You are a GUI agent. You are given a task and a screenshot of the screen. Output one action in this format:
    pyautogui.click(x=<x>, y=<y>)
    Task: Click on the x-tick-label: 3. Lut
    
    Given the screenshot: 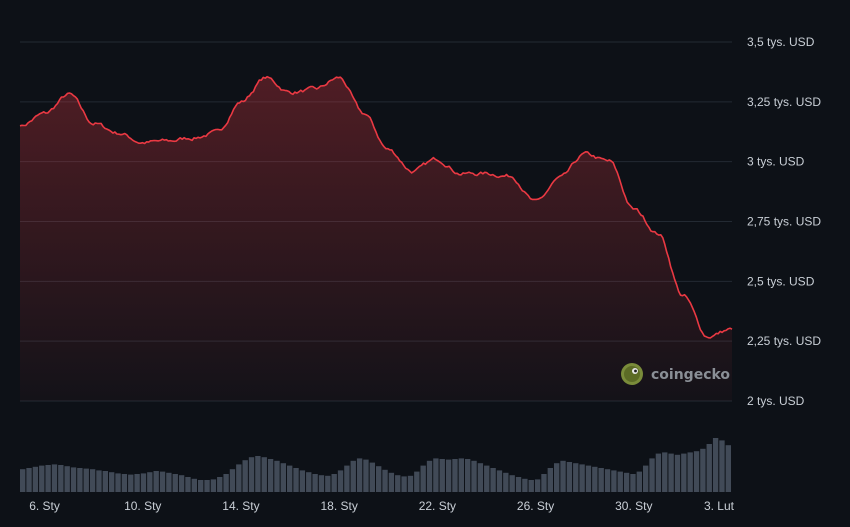 What is the action you would take?
    pyautogui.click(x=719, y=506)
    